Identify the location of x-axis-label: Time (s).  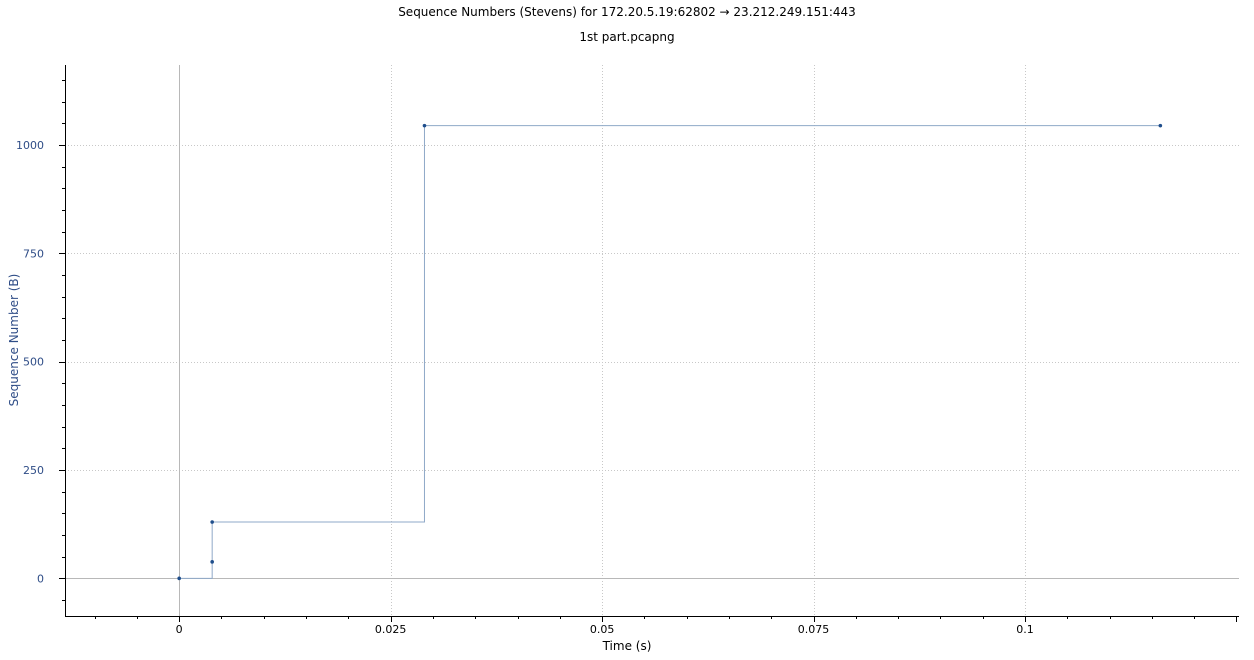
(627, 646).